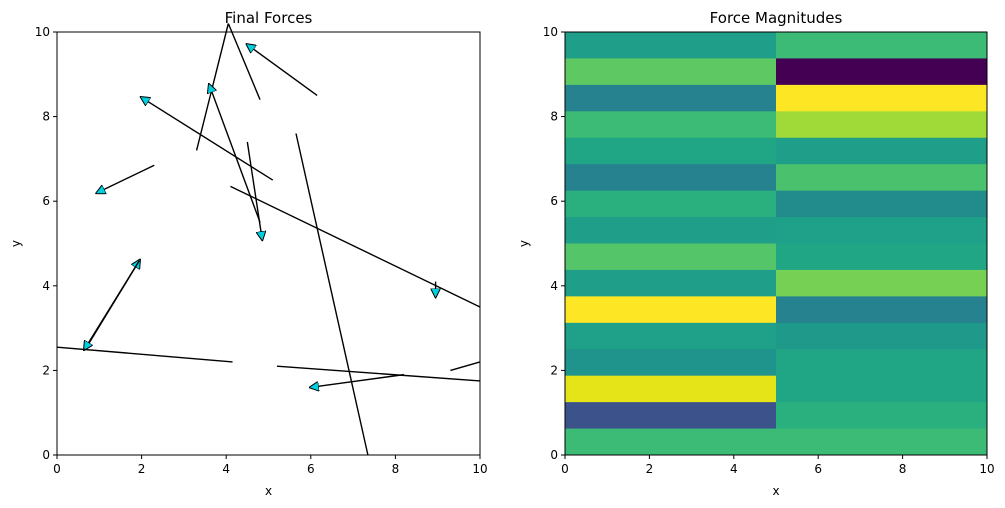 Image resolution: width=1005 pixels, height=508 pixels. I want to click on chart-title: Final Forces, so click(269, 18).